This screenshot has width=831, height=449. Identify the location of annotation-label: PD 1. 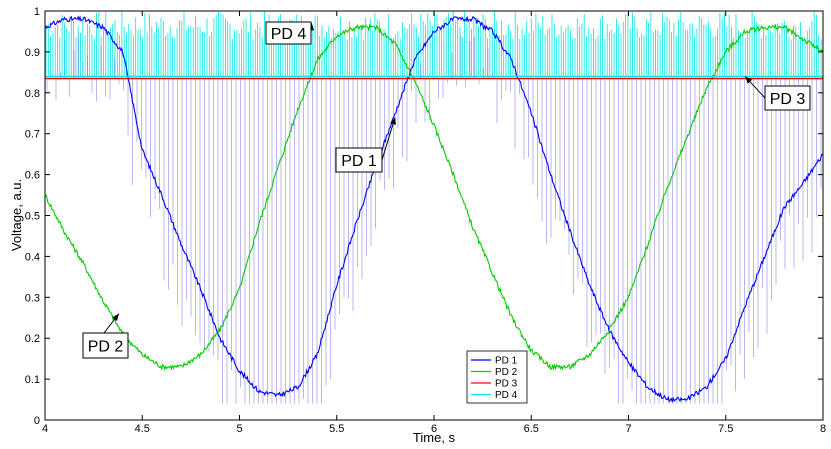
(359, 161).